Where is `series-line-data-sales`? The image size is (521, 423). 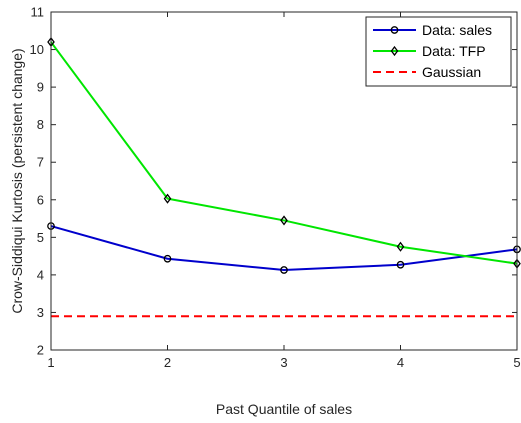
series-line-data-sales is located at coordinates (284, 248).